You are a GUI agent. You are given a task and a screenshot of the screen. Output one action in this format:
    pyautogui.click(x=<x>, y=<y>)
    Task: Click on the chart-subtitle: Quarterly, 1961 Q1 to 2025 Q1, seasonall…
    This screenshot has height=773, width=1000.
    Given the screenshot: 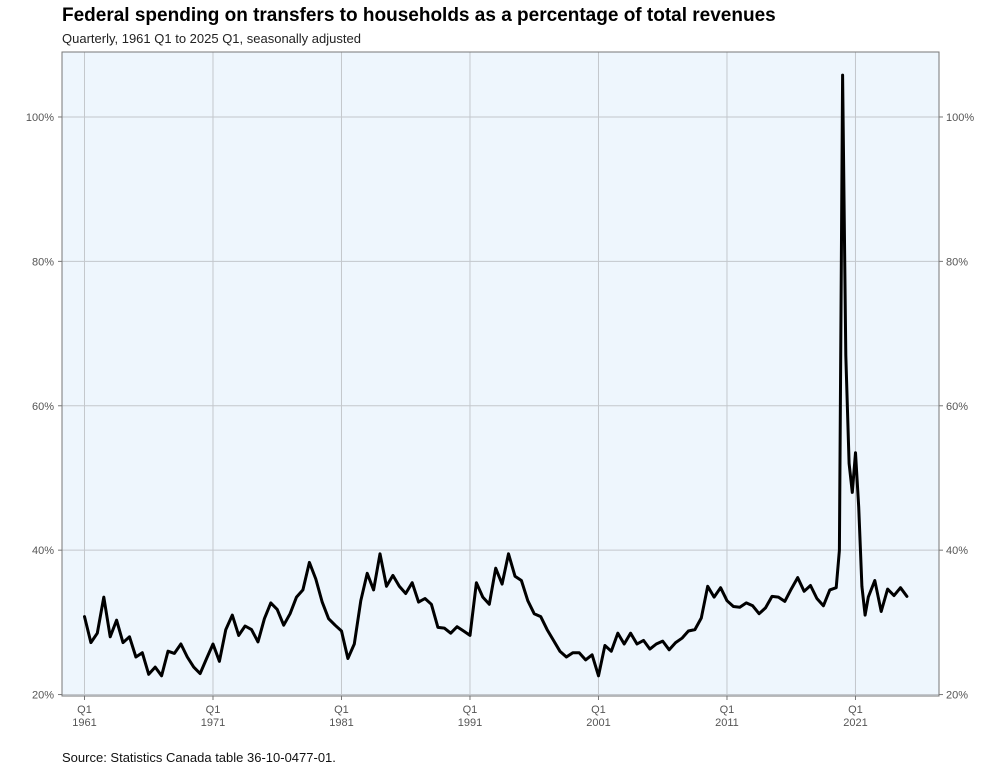 What is the action you would take?
    pyautogui.click(x=211, y=38)
    